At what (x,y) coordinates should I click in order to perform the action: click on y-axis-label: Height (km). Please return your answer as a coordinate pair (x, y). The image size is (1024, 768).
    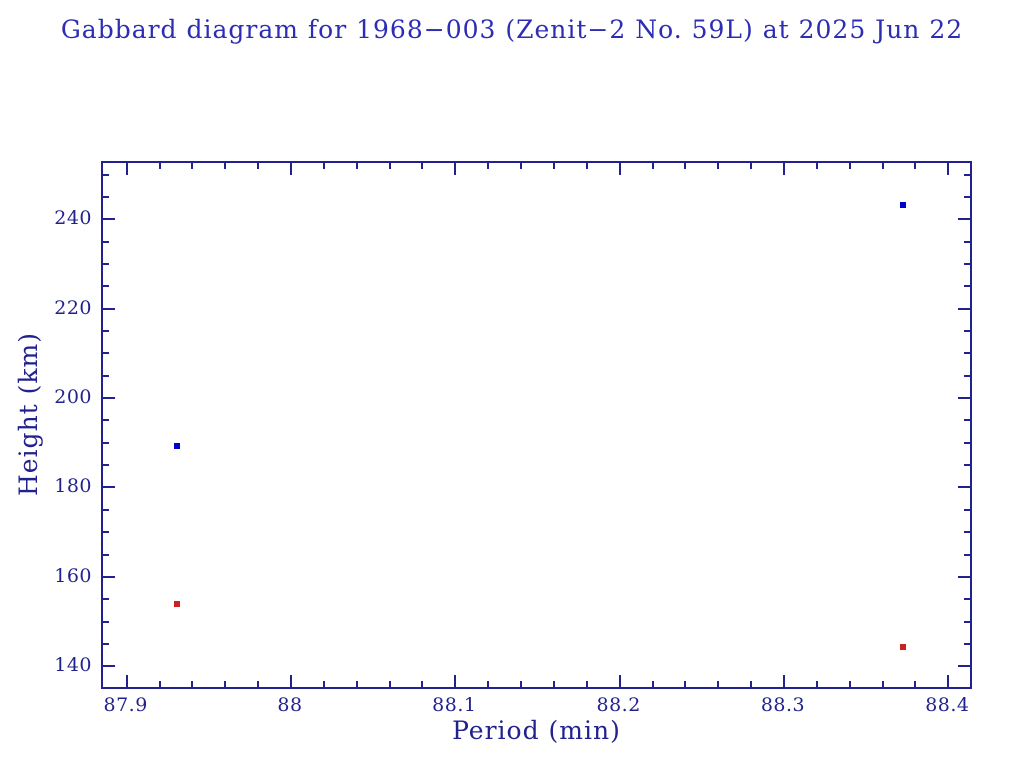
    Looking at the image, I should click on (28, 414).